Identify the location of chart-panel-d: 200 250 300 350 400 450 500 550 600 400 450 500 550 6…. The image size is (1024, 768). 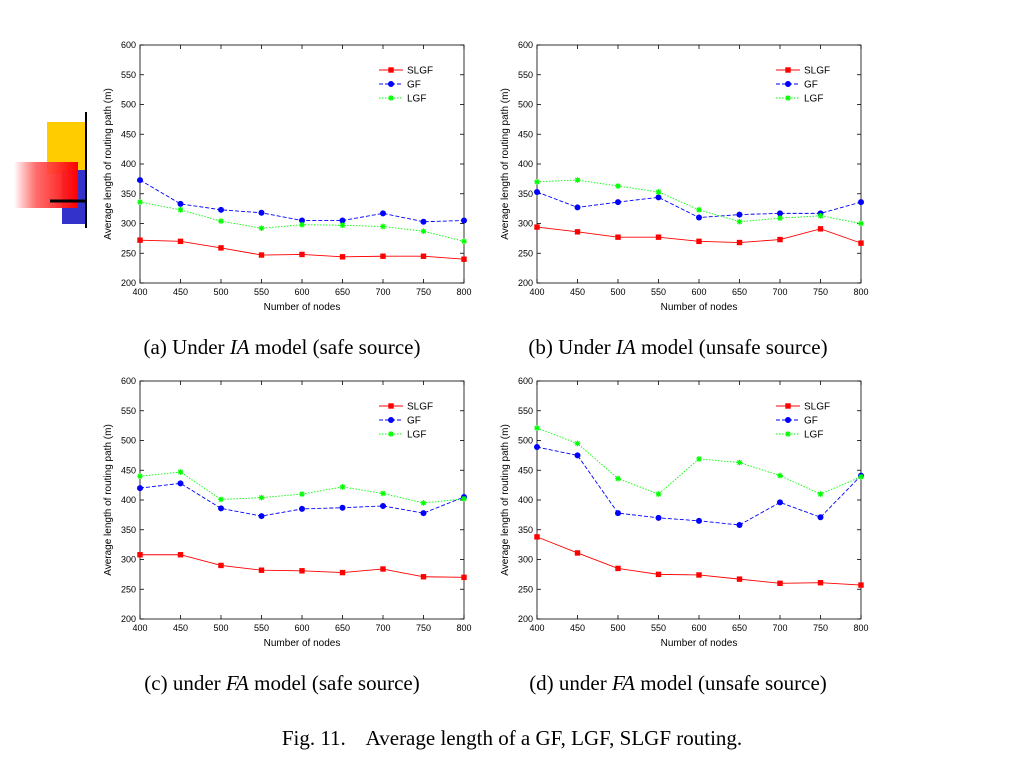
(685, 516).